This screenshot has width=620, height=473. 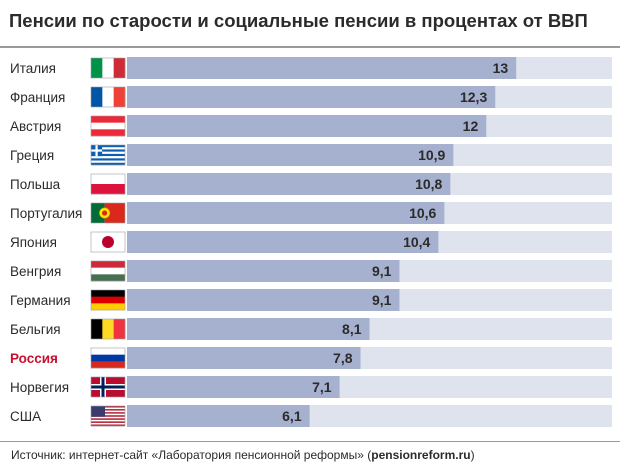 I want to click on value-label: 7,8, so click(x=343, y=358).